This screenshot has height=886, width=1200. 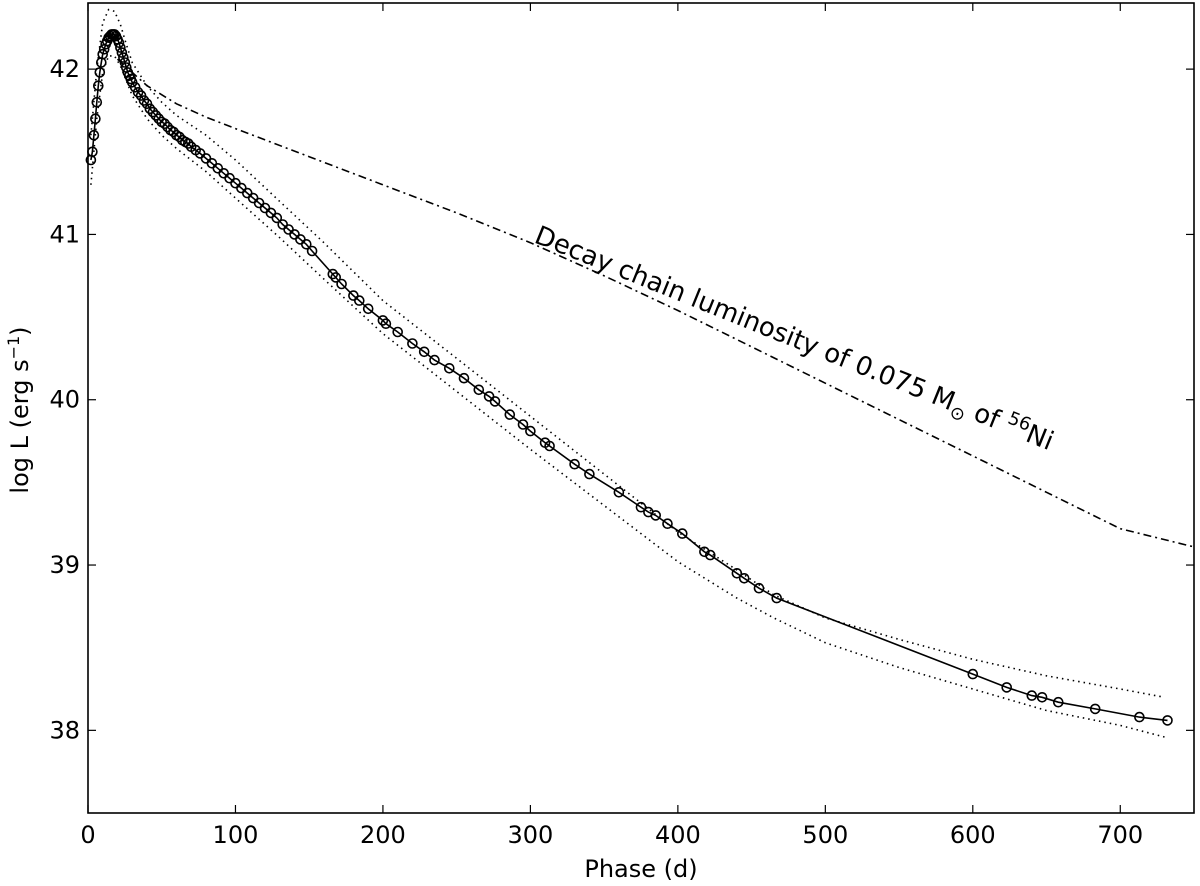 I want to click on y-axis-label: log L (erg s−1), so click(x=19, y=409).